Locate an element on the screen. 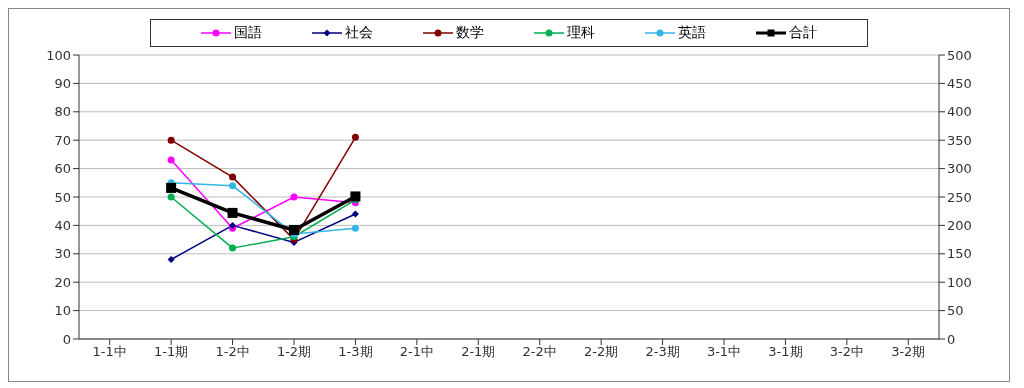 The width and height of the screenshot is (1024, 388). y2-tick-label: 200 is located at coordinates (959, 226).